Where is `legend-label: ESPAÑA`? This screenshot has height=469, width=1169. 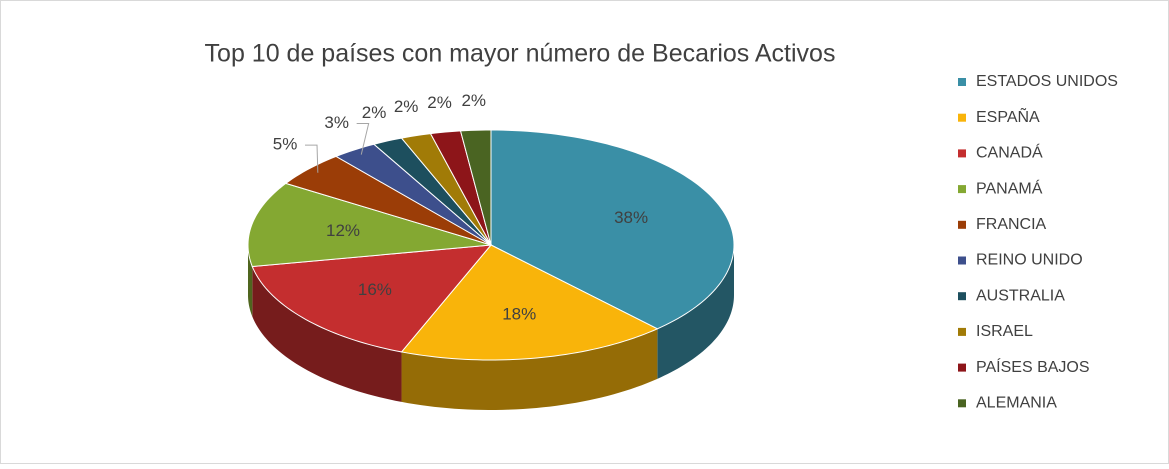
legend-label: ESPAÑA is located at coordinates (1008, 116).